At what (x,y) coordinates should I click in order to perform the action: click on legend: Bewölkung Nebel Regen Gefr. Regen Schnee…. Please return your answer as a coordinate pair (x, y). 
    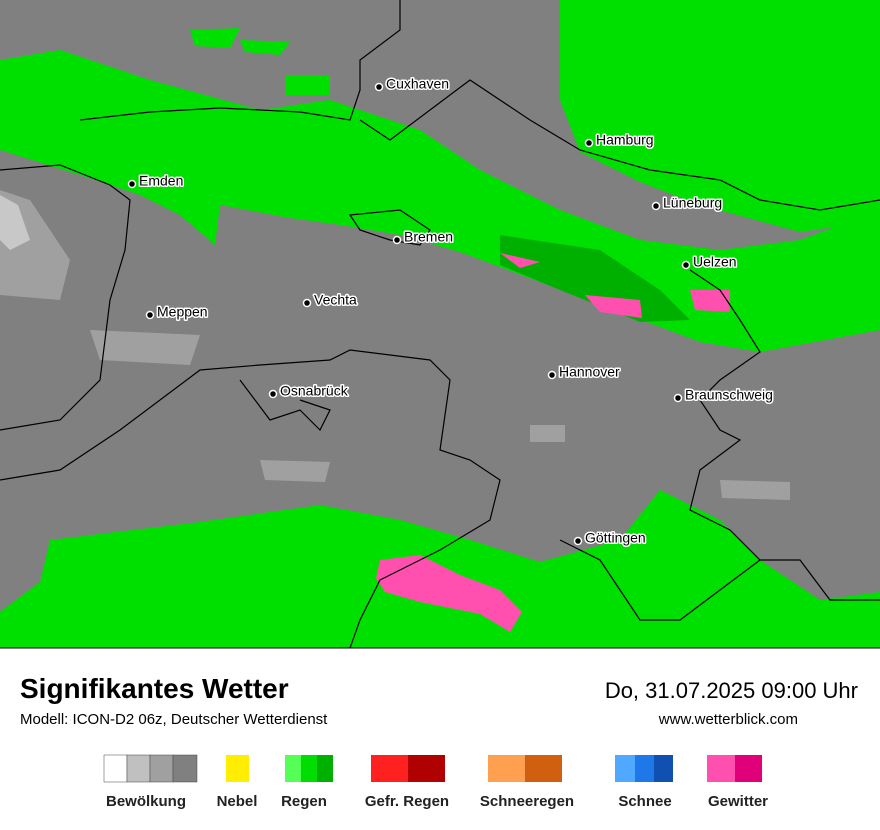
    Looking at the image, I should click on (435, 782).